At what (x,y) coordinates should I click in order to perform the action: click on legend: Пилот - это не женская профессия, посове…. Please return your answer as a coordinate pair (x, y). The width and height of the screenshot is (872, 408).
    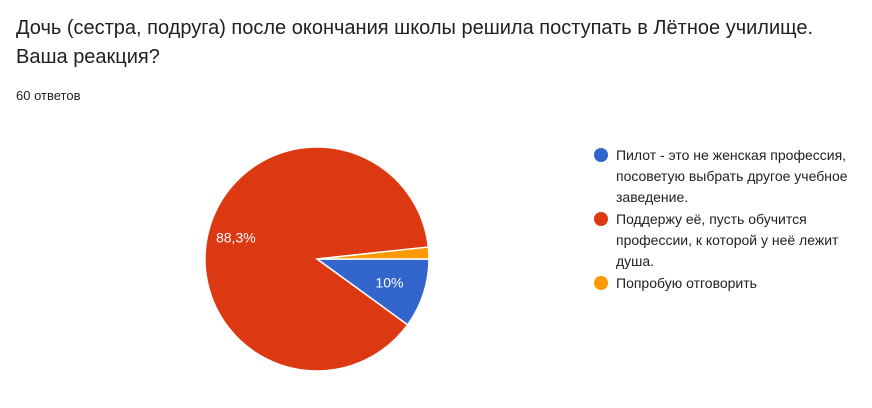
    Looking at the image, I should click on (731, 220).